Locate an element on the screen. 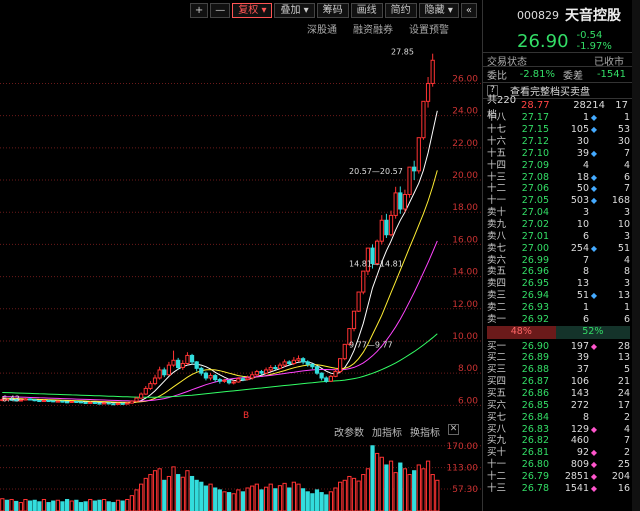  level-price: 26.95 is located at coordinates (535, 284).